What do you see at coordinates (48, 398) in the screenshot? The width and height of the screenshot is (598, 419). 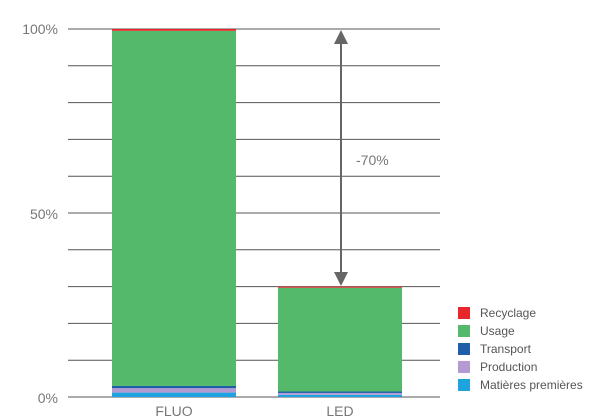 I see `y-tick-label-0: 0%` at bounding box center [48, 398].